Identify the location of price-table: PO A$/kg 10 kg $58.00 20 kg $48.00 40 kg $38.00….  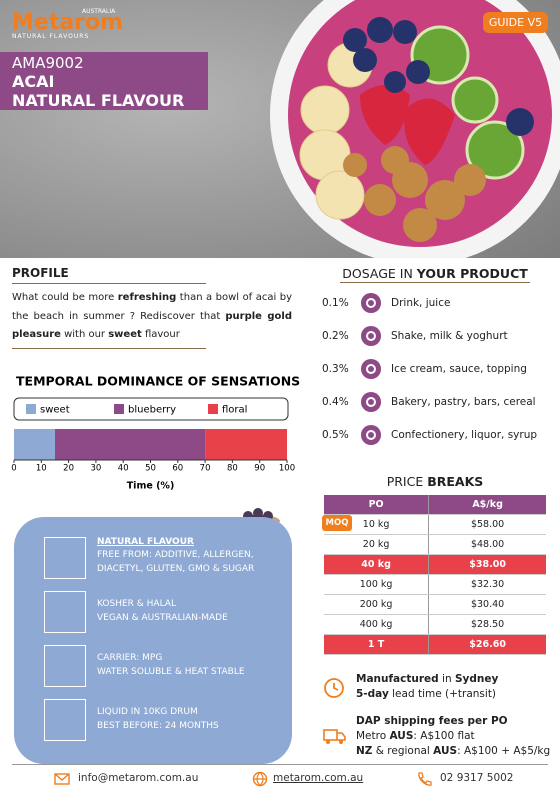
(435, 575).